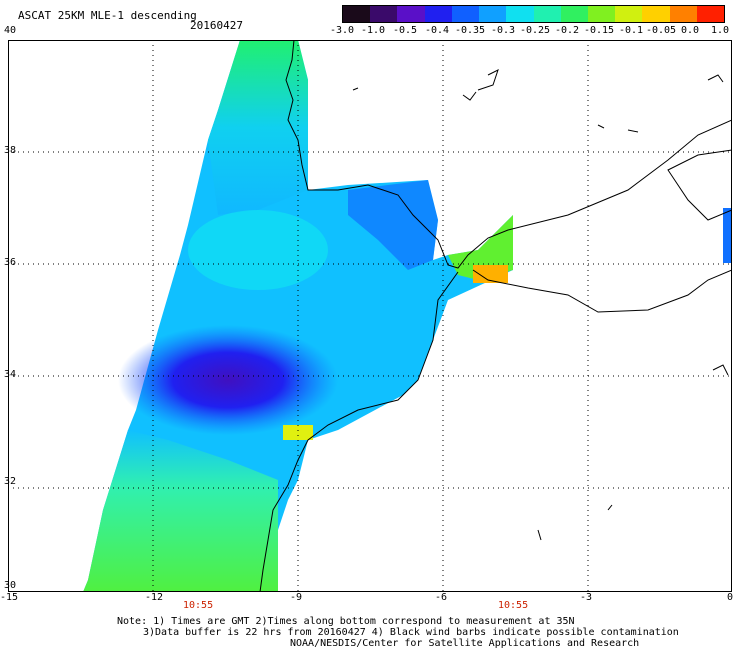 Image resolution: width=740 pixels, height=650 pixels. What do you see at coordinates (9, 597) in the screenshot?
I see `lon-label: -15` at bounding box center [9, 597].